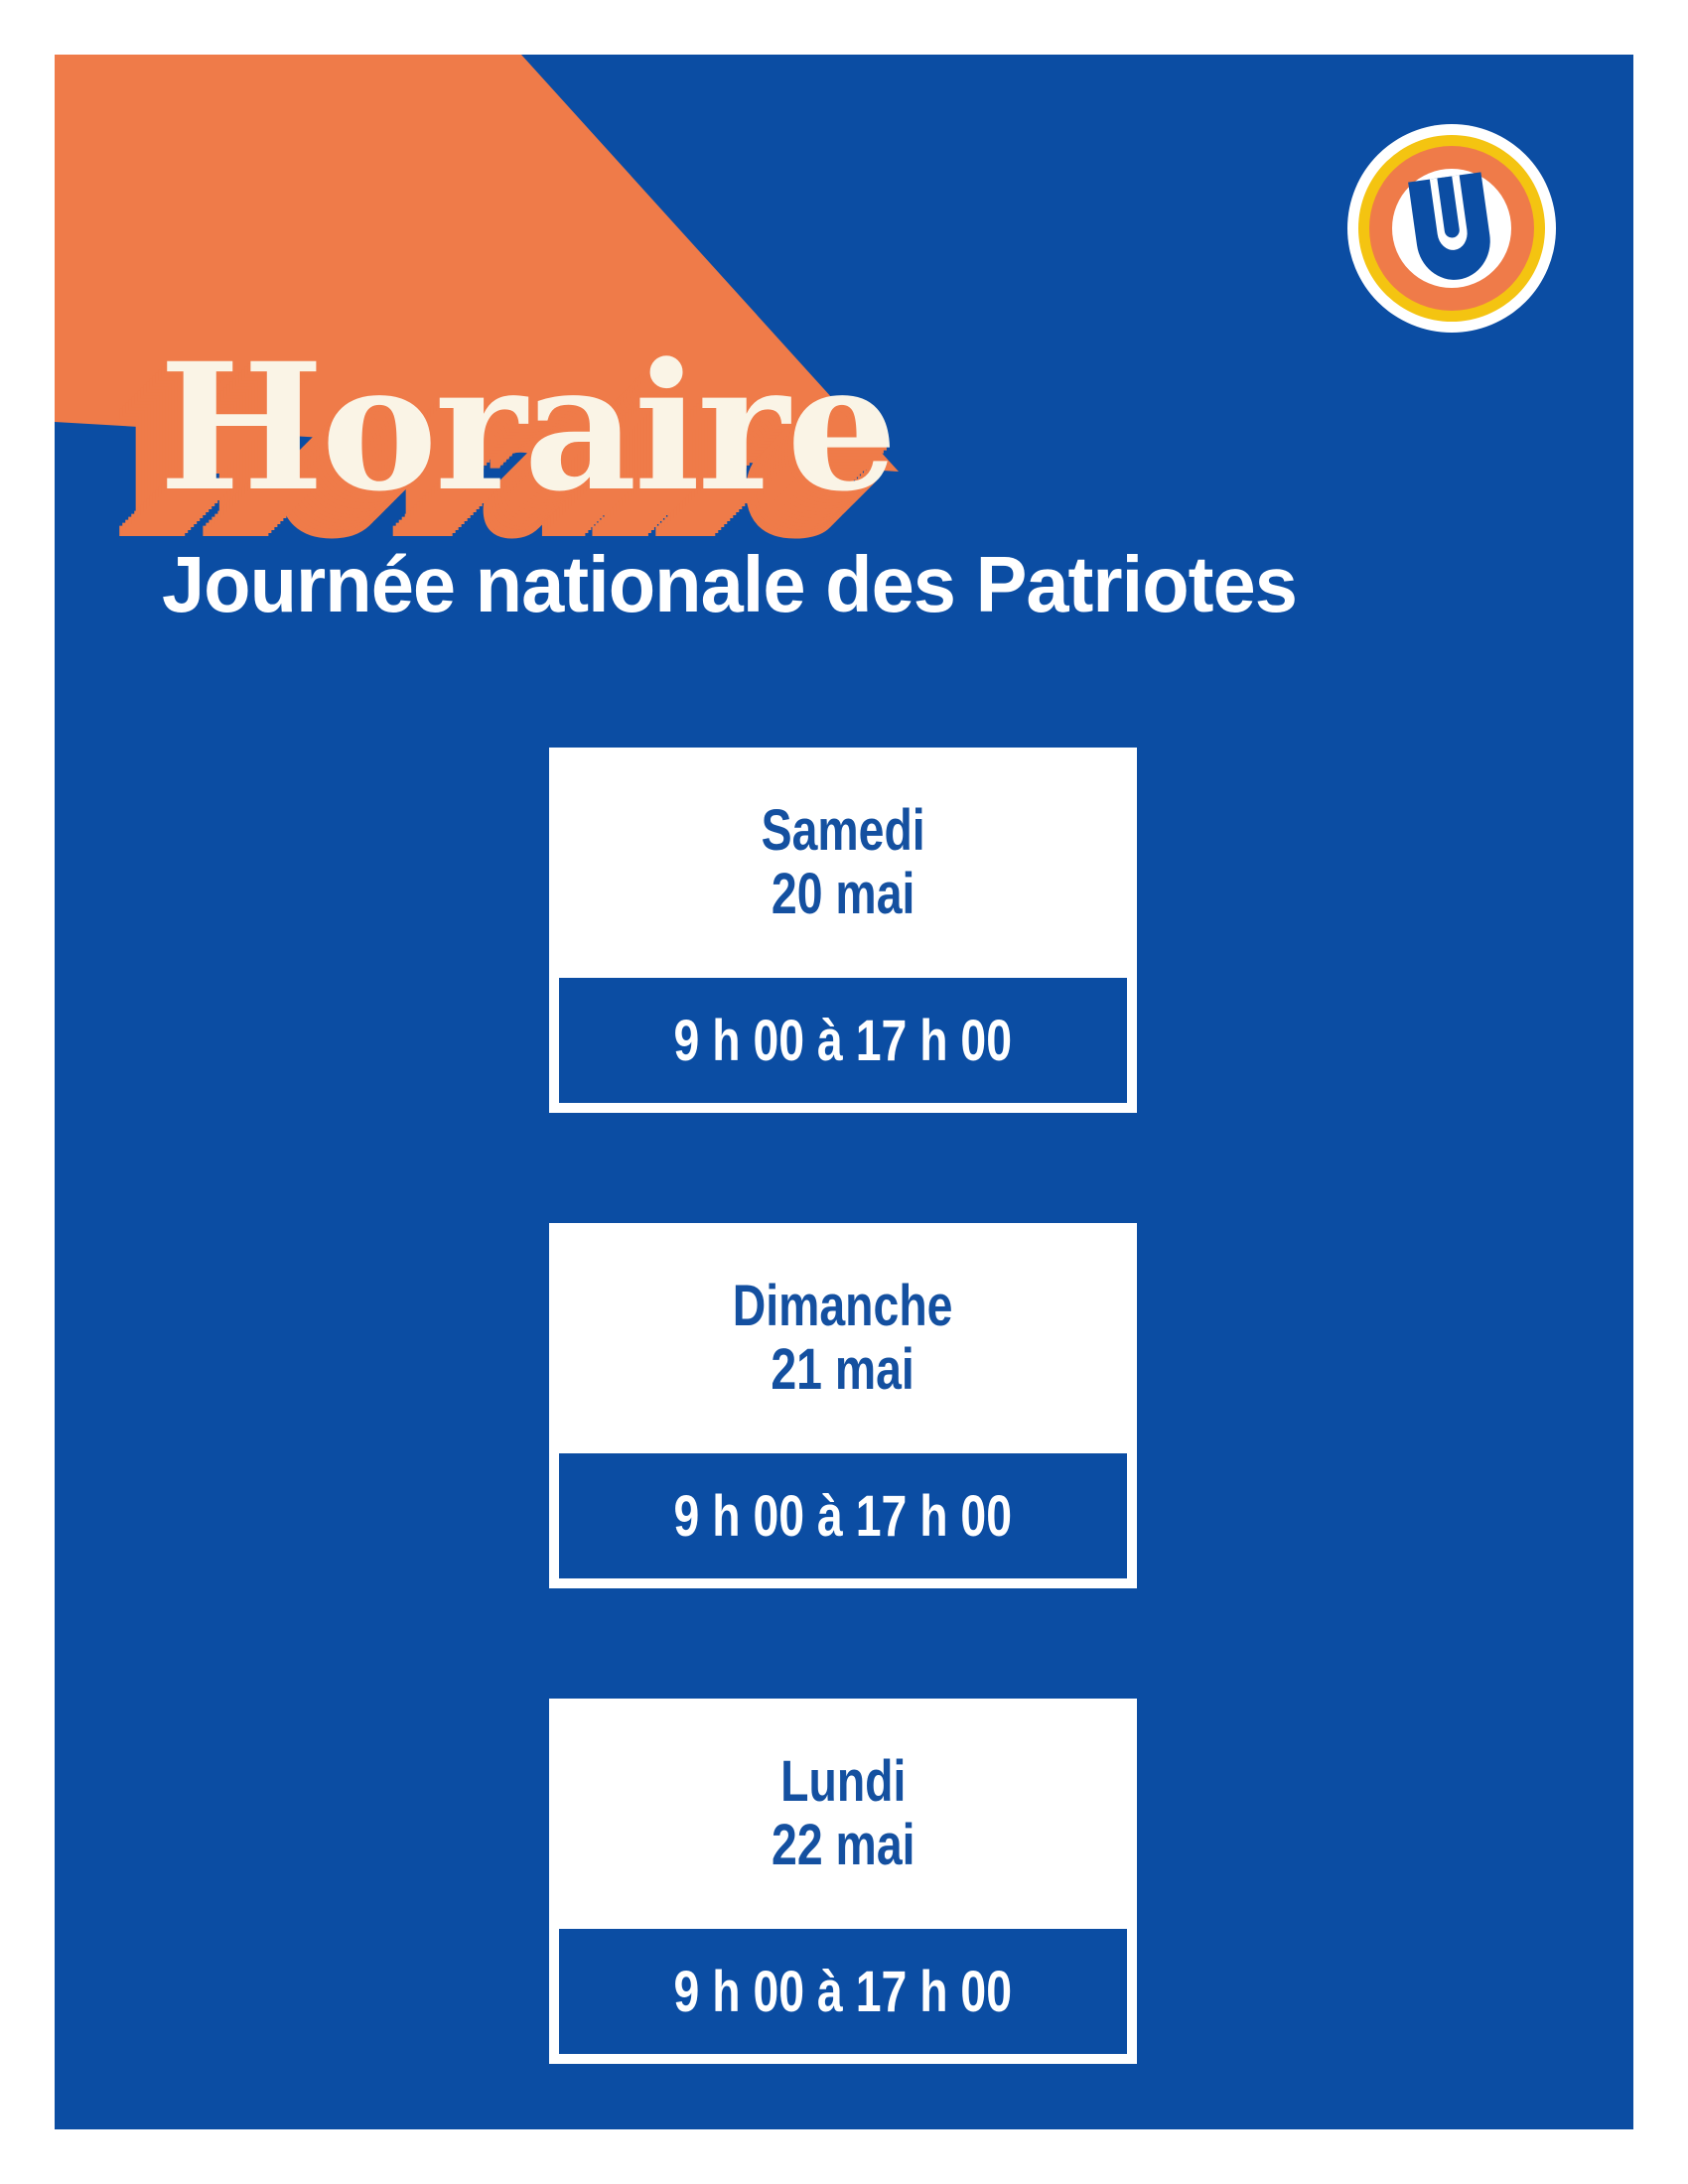 The height and width of the screenshot is (2184, 1688). I want to click on schedule-card-lundi: Lundi 22 mai 9 h 00 à 17 h 00, so click(843, 1881).